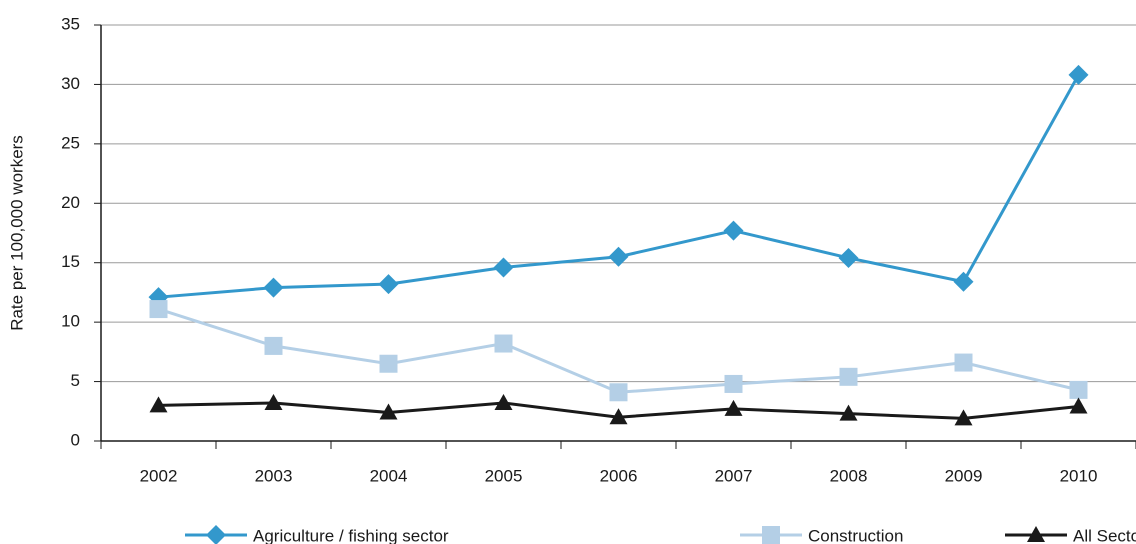 Image resolution: width=1136 pixels, height=544 pixels. Describe the element at coordinates (70, 202) in the screenshot. I see `y-tick-label: 20` at that location.